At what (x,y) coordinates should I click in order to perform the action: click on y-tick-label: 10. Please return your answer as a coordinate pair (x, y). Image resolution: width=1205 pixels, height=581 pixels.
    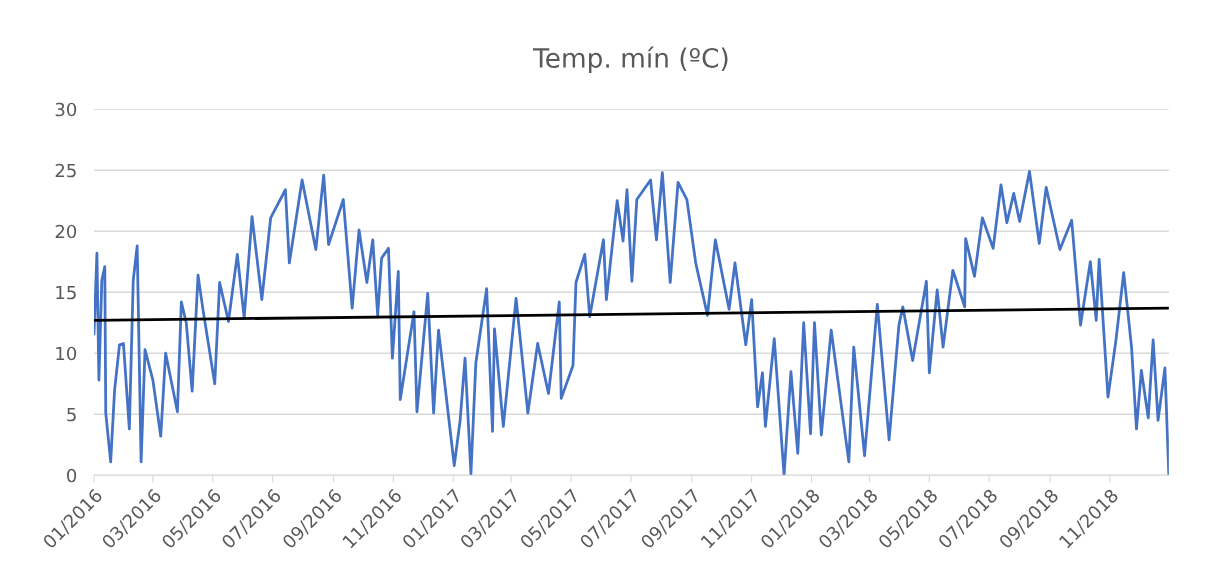
    Looking at the image, I should click on (66, 353).